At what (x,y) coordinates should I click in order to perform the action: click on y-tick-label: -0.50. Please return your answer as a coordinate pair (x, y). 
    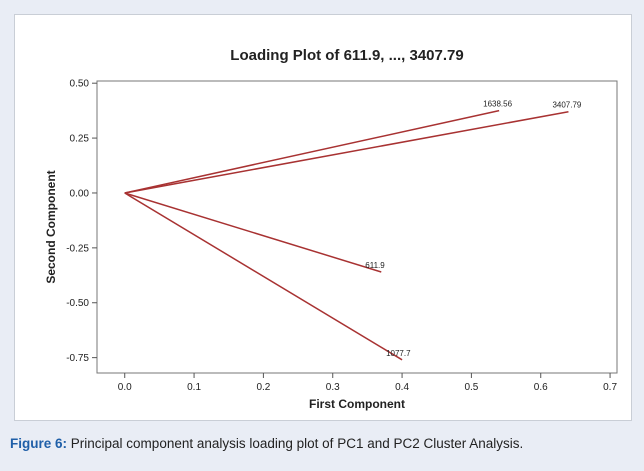
    Looking at the image, I should click on (77, 303).